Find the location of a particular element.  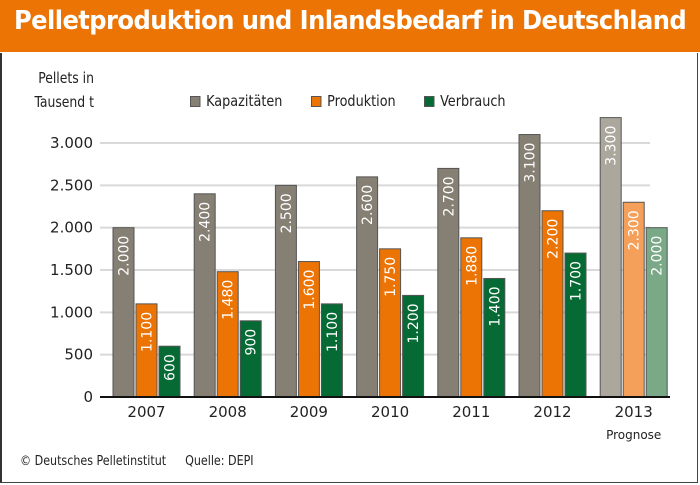

data-label: 2.600 is located at coordinates (368, 205).